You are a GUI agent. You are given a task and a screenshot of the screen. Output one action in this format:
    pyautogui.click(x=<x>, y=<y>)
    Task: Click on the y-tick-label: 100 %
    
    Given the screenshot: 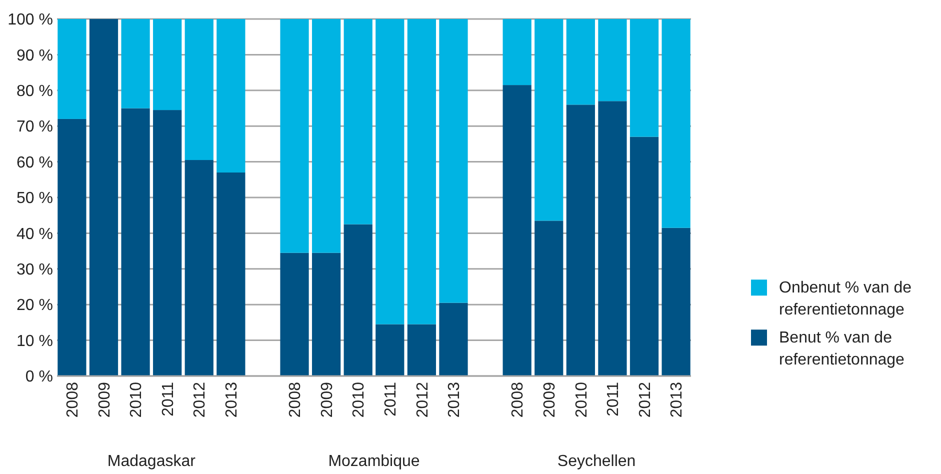 What is the action you would take?
    pyautogui.click(x=30, y=20)
    